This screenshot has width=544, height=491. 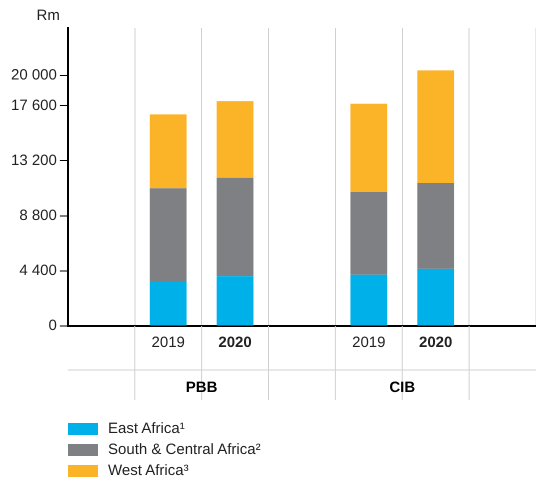 I want to click on y-axis-title: Rm, so click(x=48, y=15).